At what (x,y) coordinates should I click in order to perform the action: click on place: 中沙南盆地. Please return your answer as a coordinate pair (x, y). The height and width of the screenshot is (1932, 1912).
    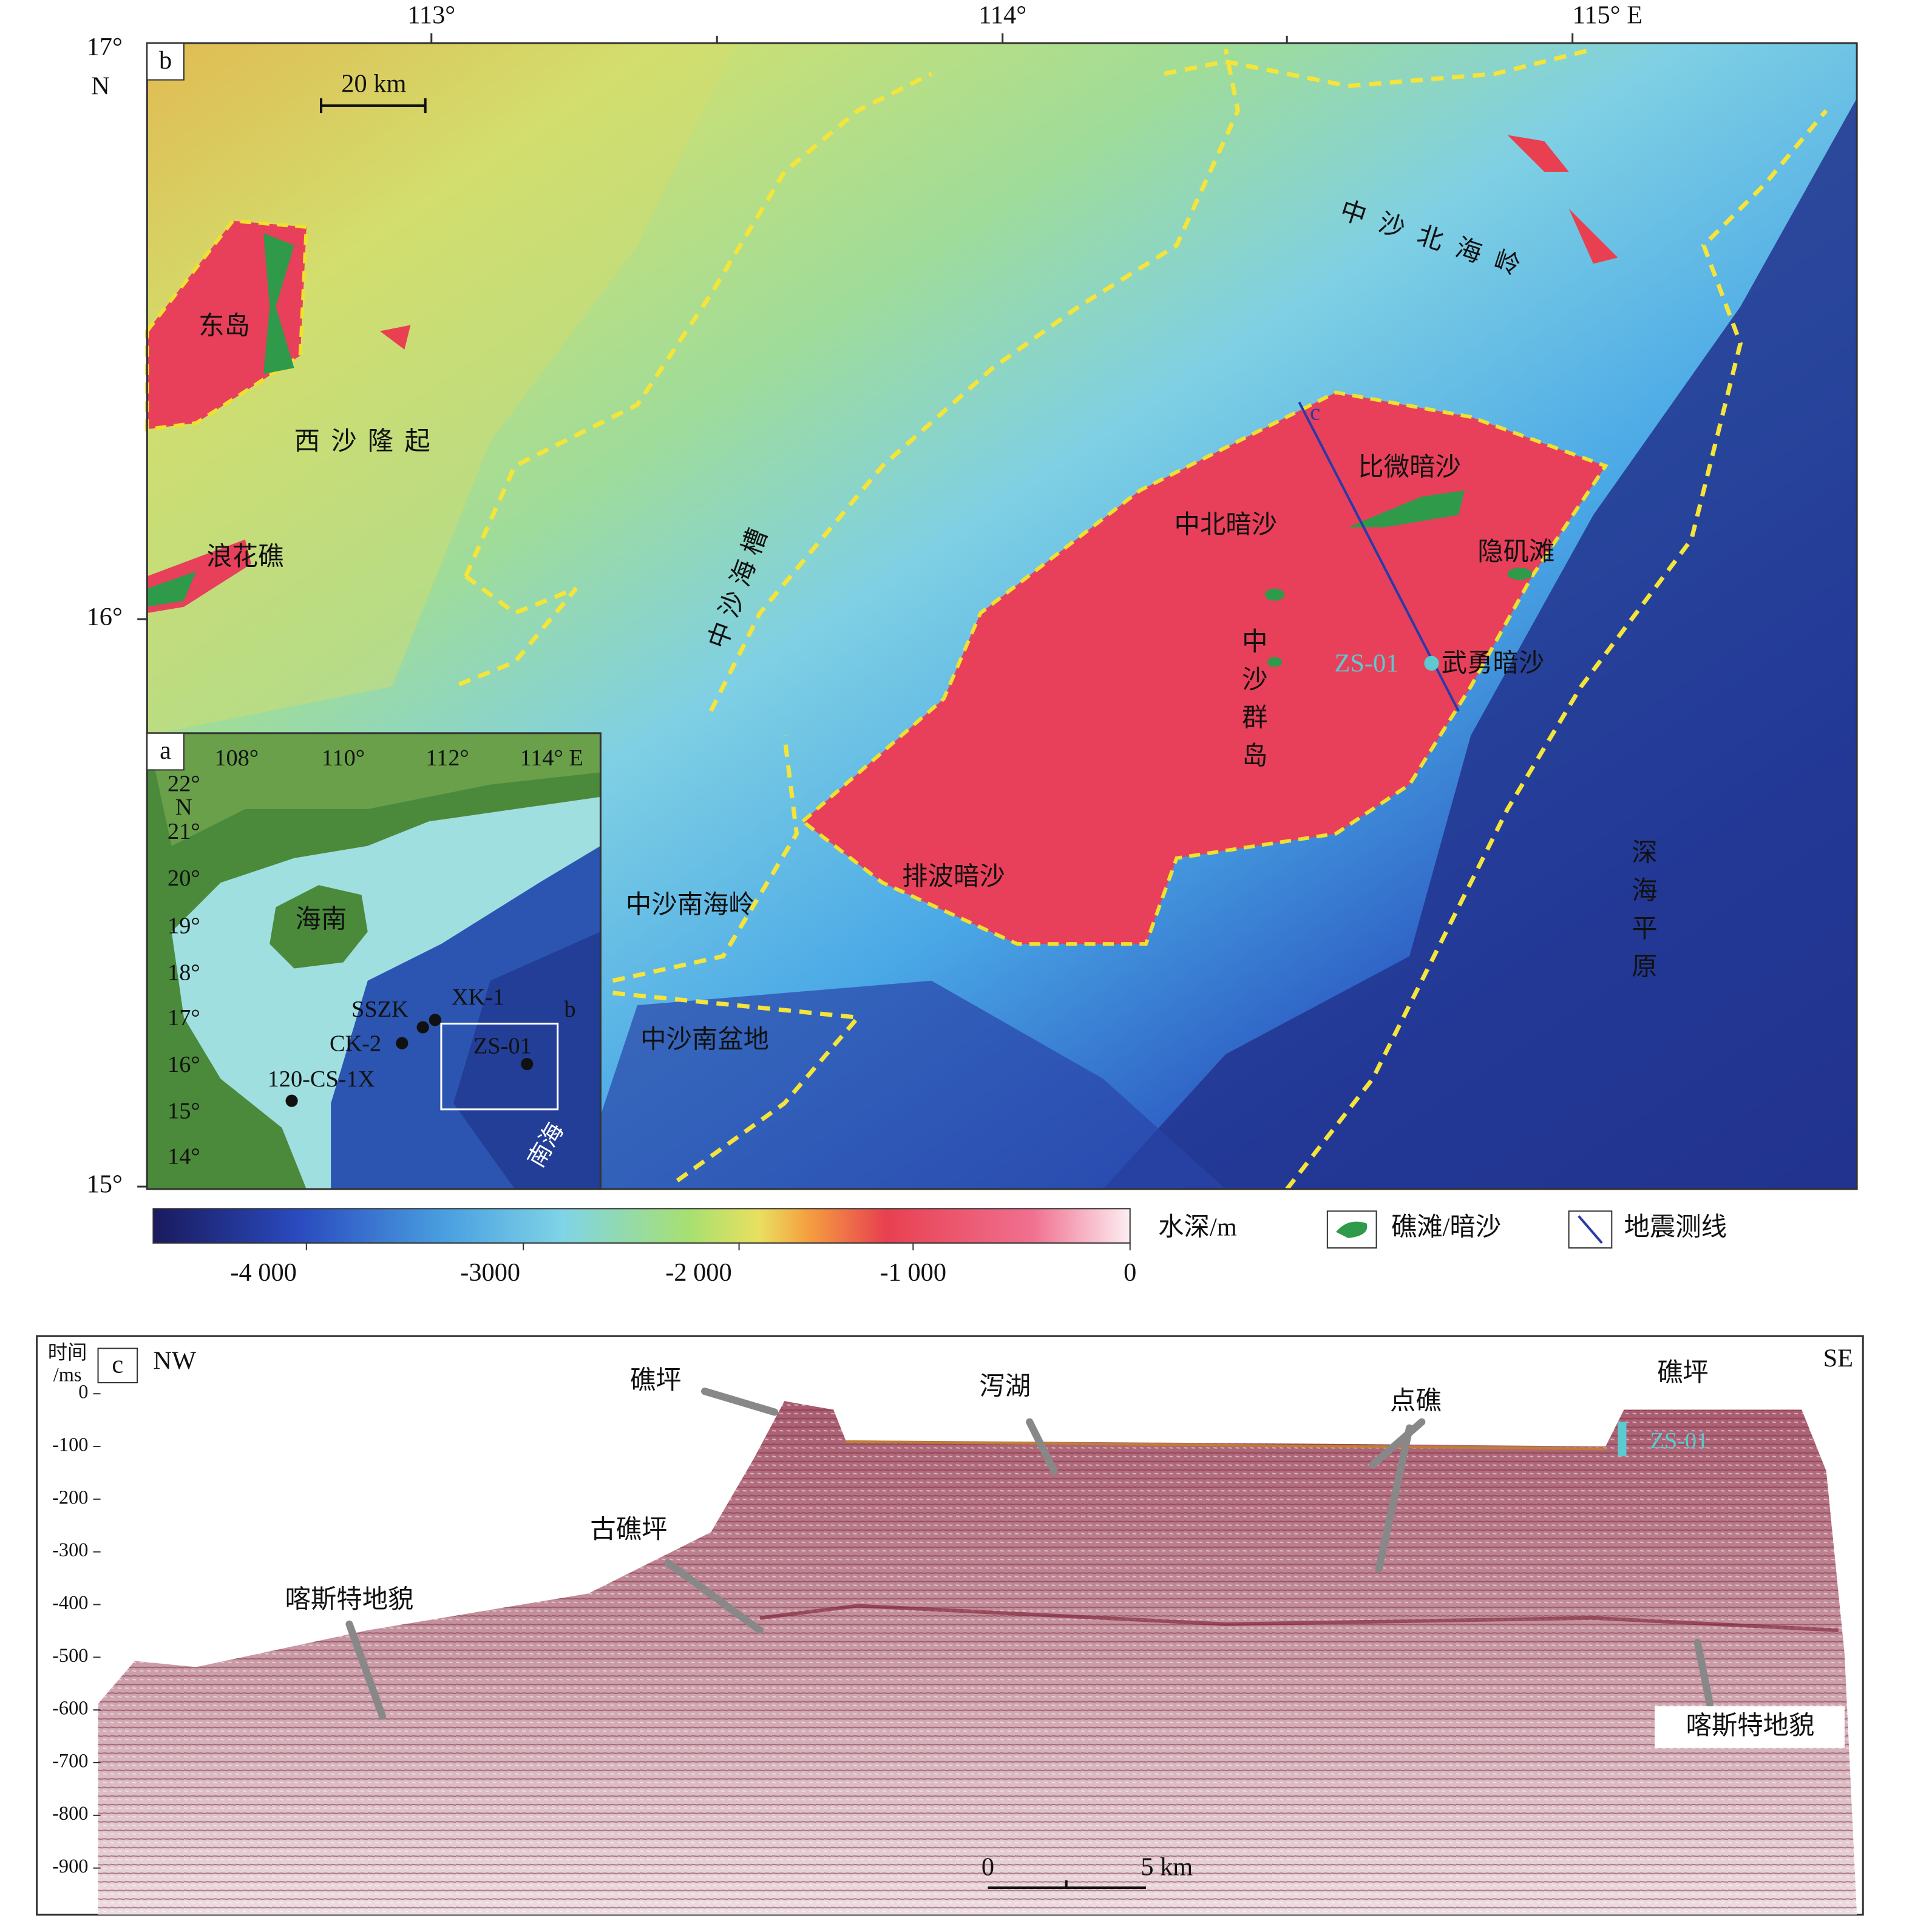
    Looking at the image, I should click on (704, 1039).